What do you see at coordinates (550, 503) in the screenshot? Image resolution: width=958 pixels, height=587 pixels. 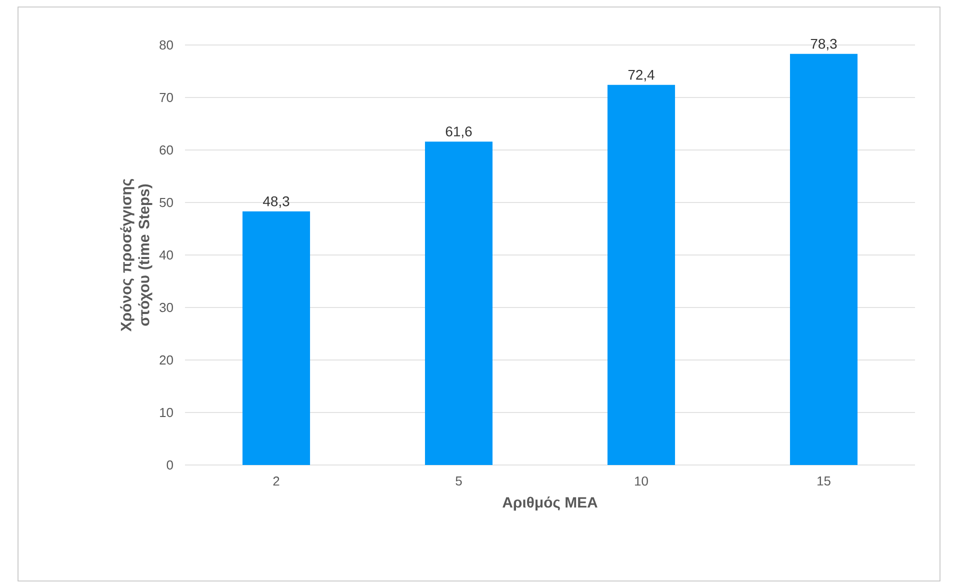 I see `x-axis-title: Αριθμός ΜΕΑ` at bounding box center [550, 503].